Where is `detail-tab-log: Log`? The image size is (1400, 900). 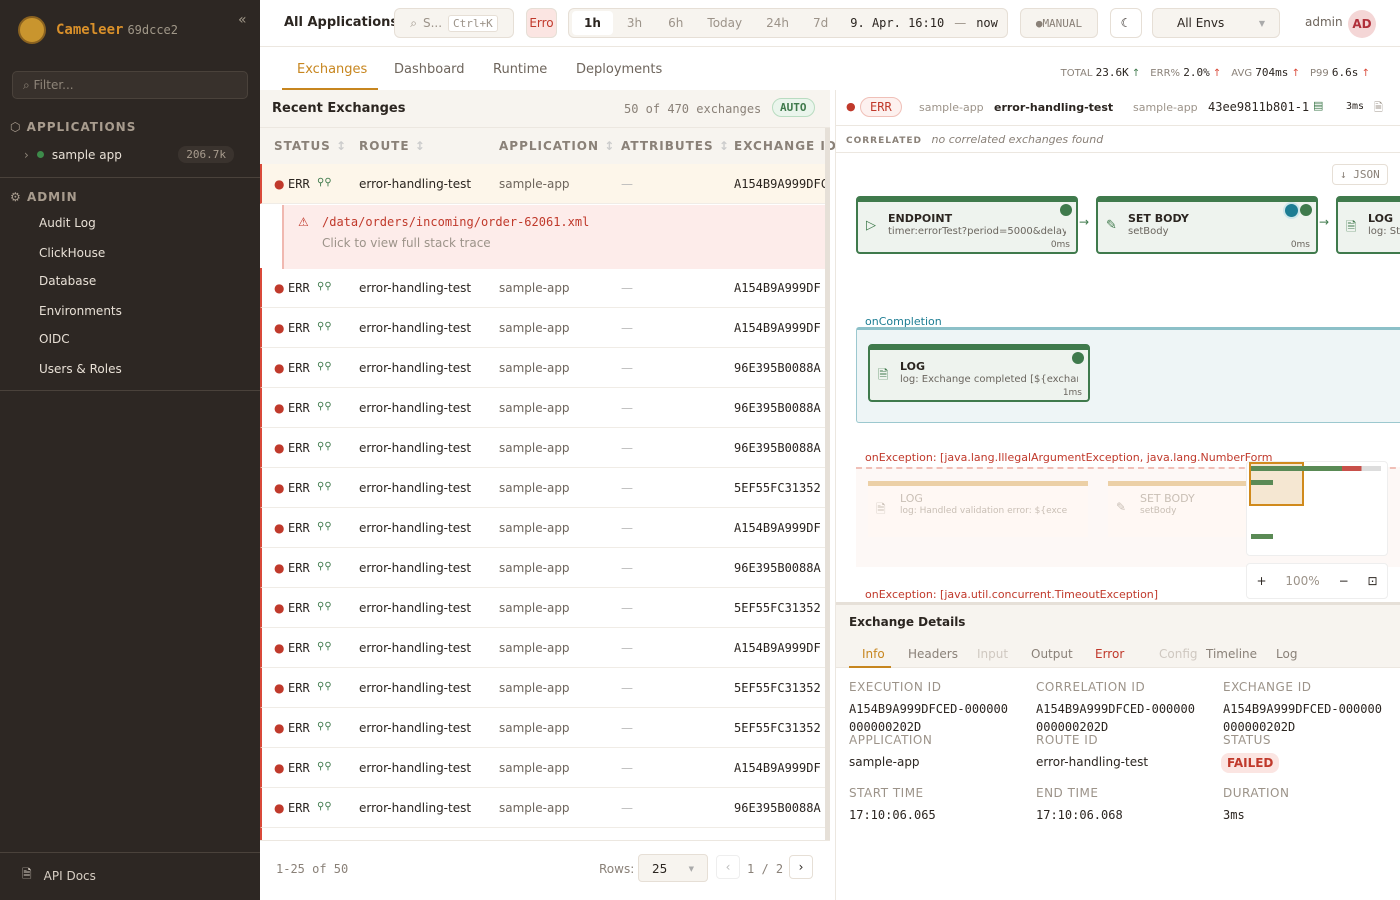
detail-tab-log: Log is located at coordinates (1287, 654).